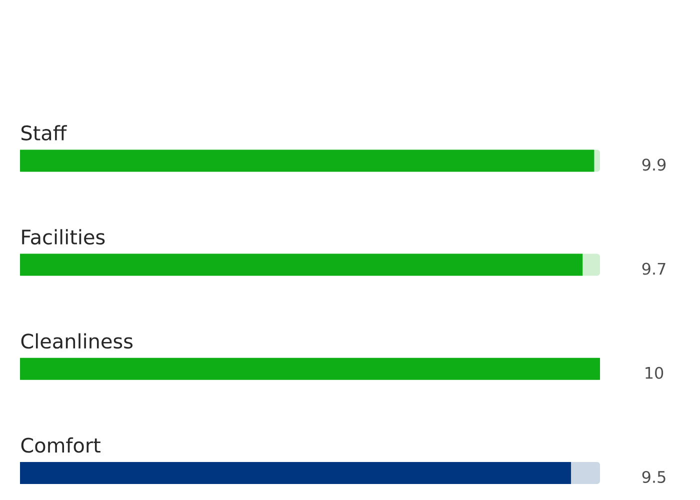 The height and width of the screenshot is (500, 700). I want to click on y-tick-label: Facilities, so click(63, 237).